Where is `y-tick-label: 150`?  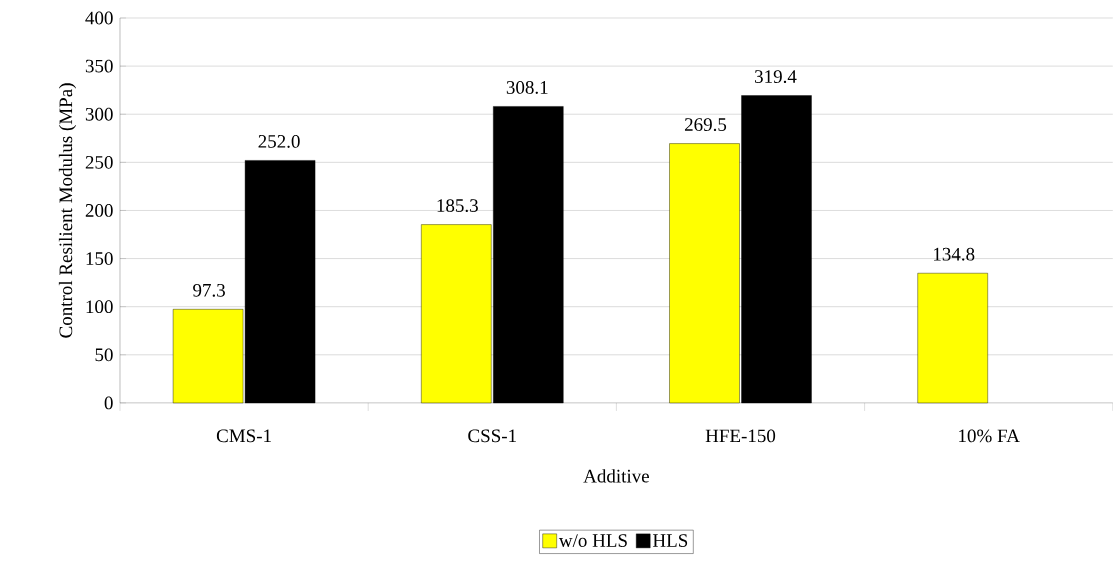
y-tick-label: 150 is located at coordinates (99, 259).